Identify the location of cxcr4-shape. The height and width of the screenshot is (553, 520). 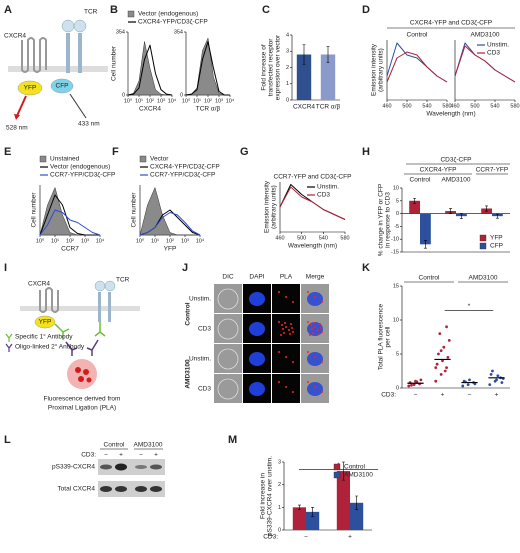
(49, 300).